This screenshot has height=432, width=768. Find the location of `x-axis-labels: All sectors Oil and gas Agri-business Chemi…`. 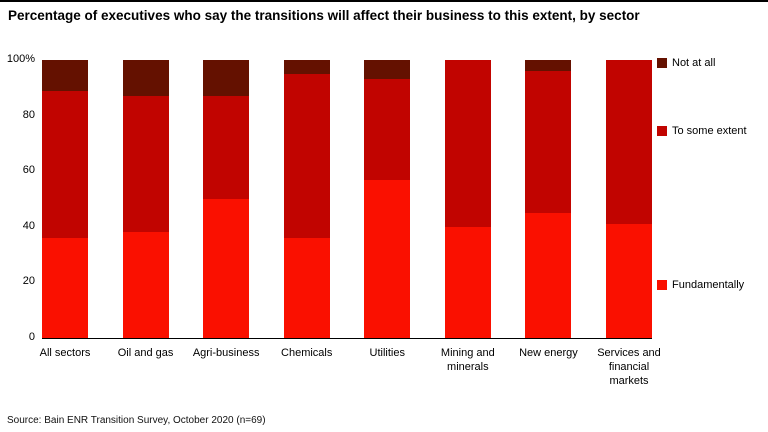

x-axis-labels: All sectors Oil and gas Agri-business Chemi… is located at coordinates (384, 373).